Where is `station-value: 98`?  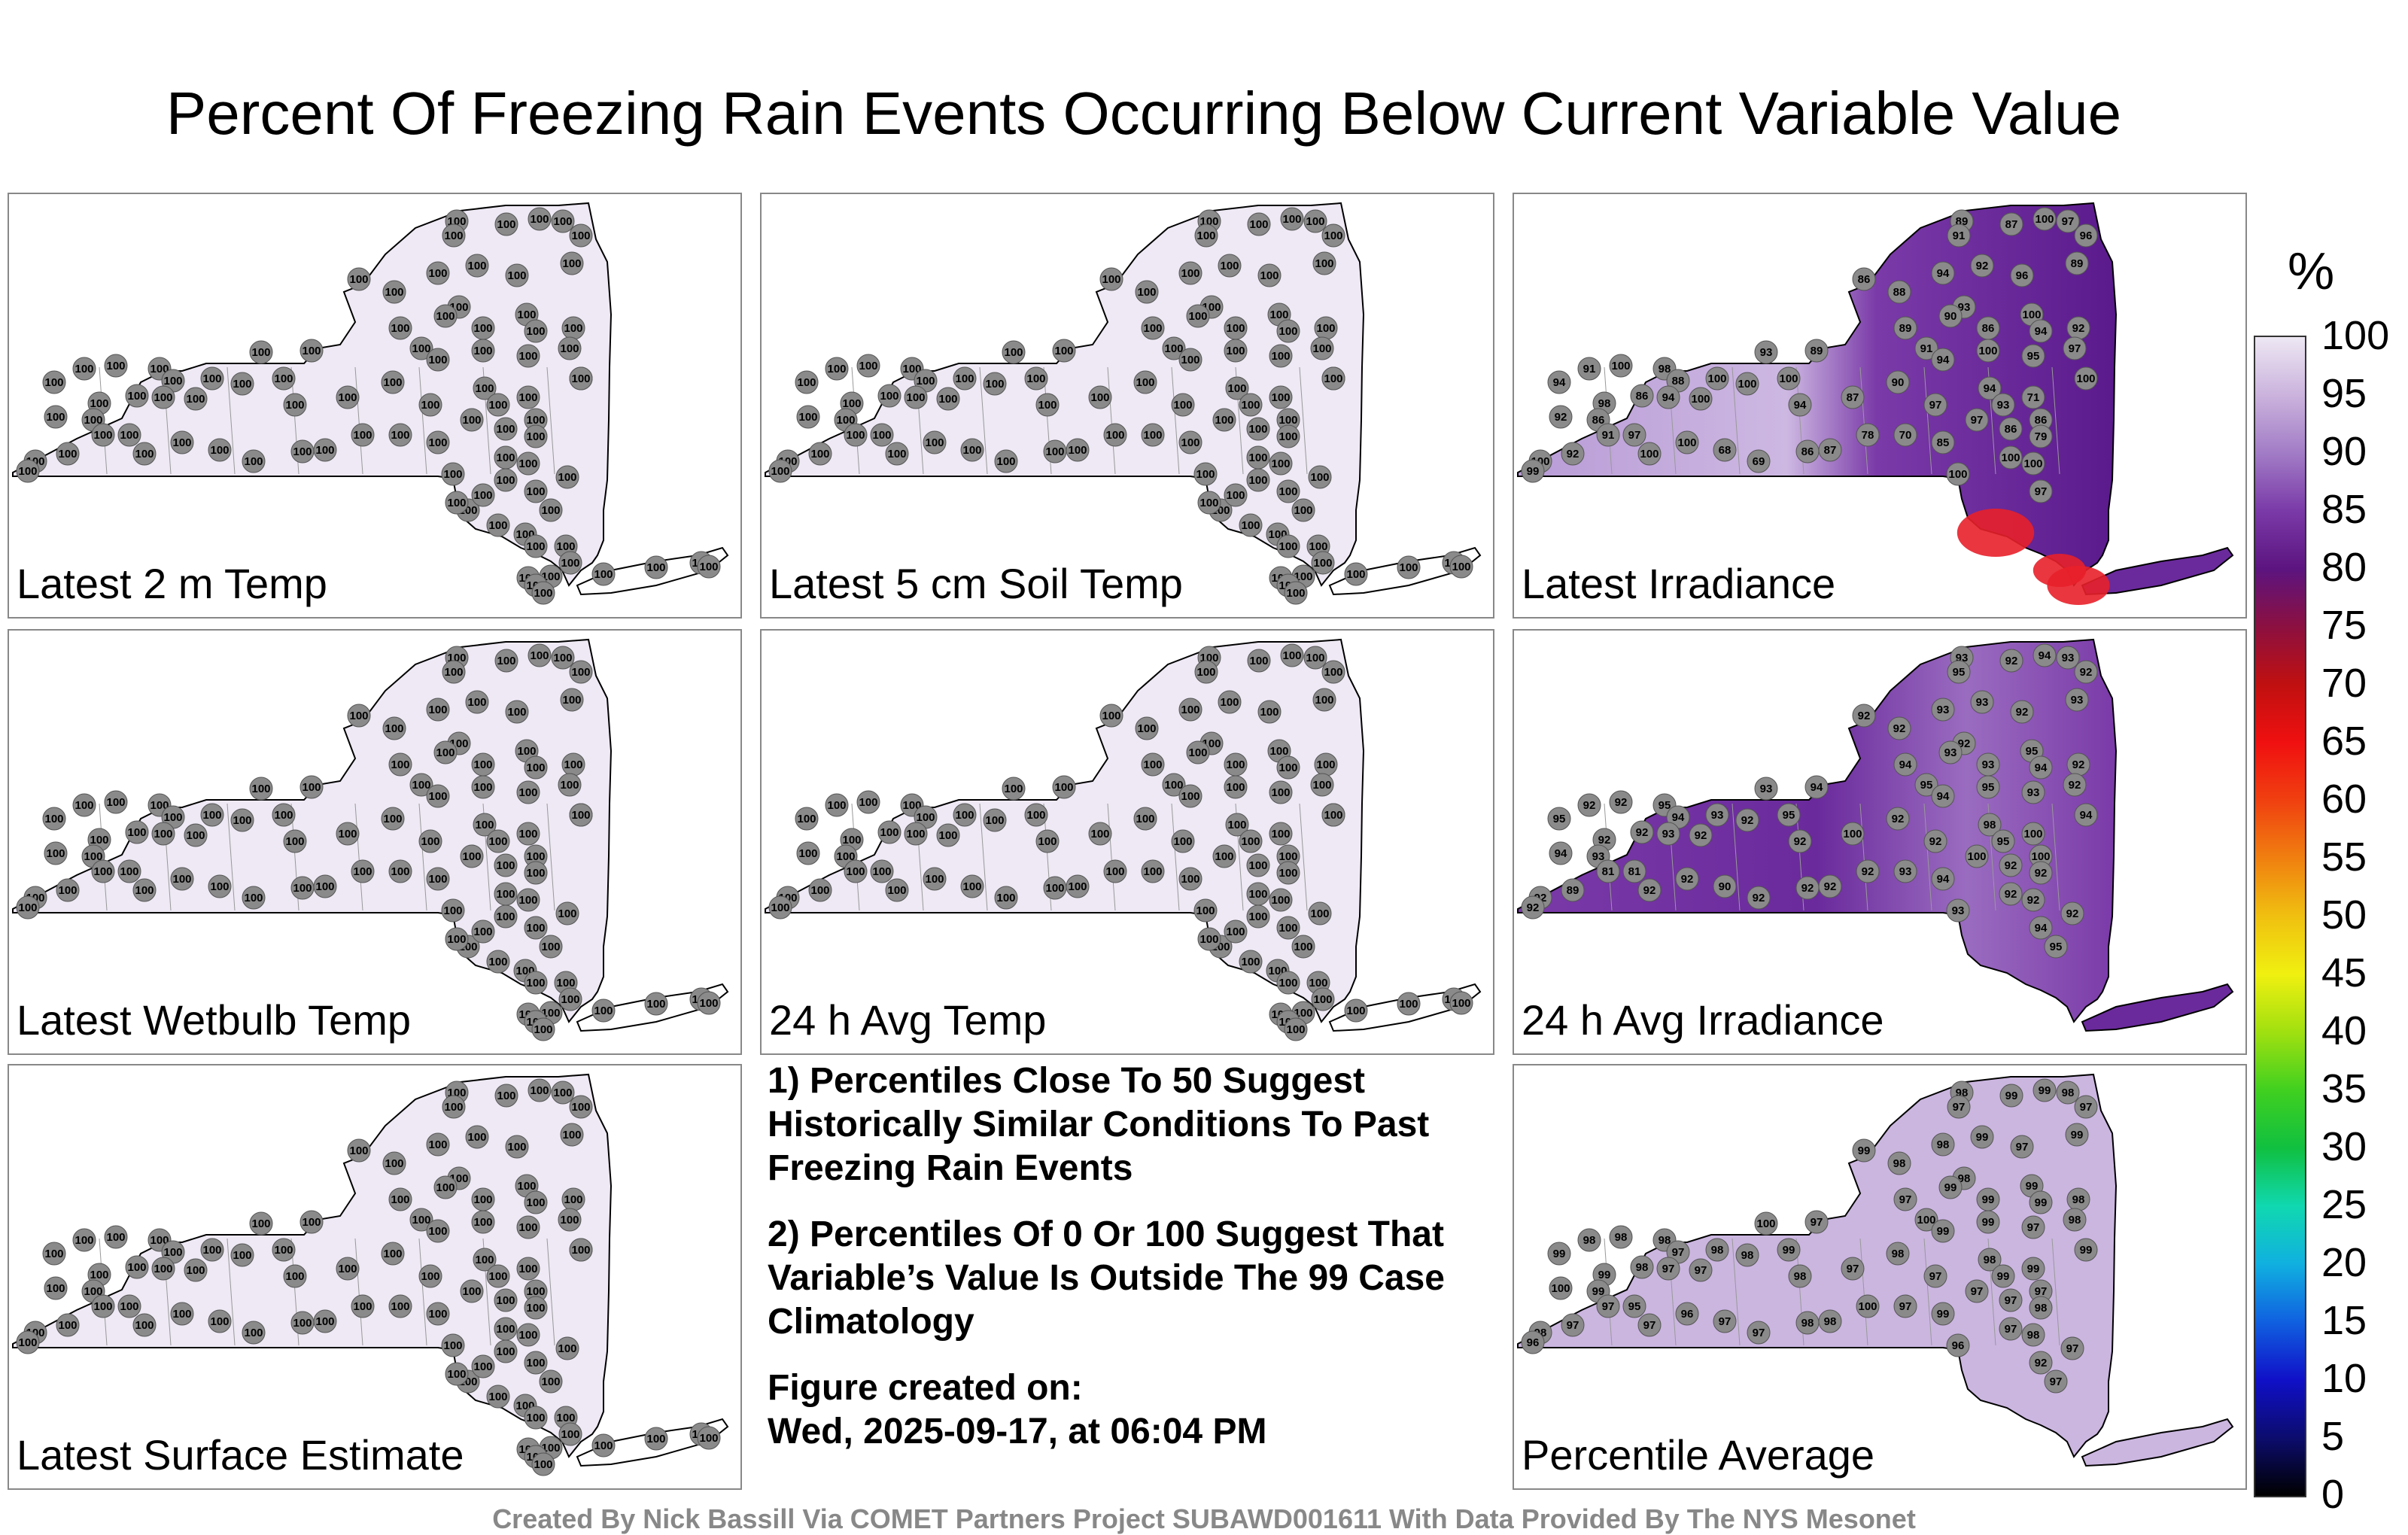 station-value: 98 is located at coordinates (1898, 1254).